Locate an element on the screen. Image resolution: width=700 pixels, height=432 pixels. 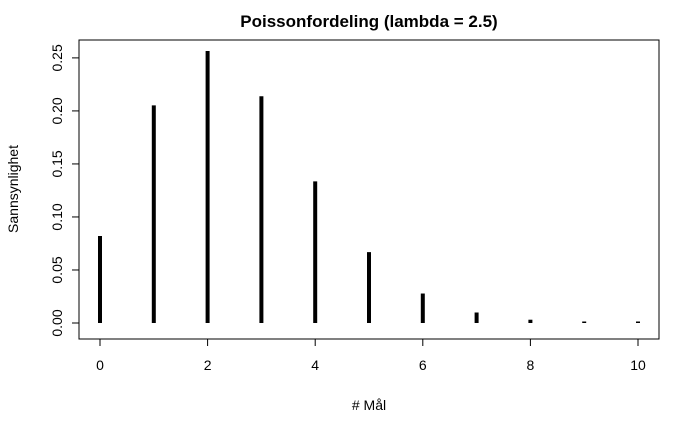
x-axis: 0 2 4 6 8 10 is located at coordinates (371, 355).